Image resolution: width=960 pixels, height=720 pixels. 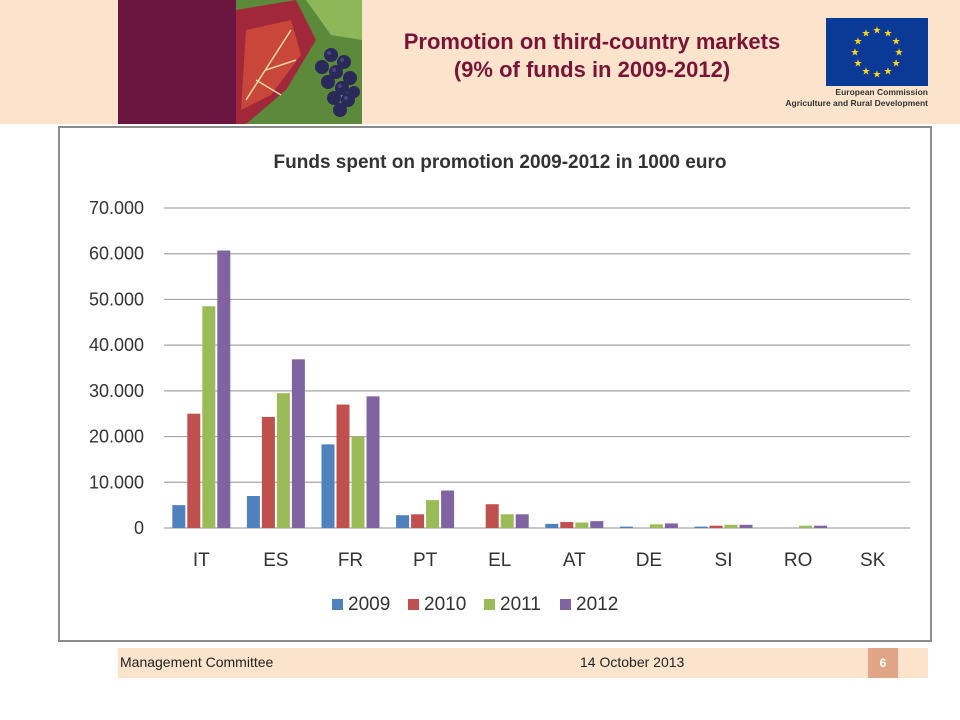 I want to click on y-tick-label: 30.000, so click(x=116, y=391).